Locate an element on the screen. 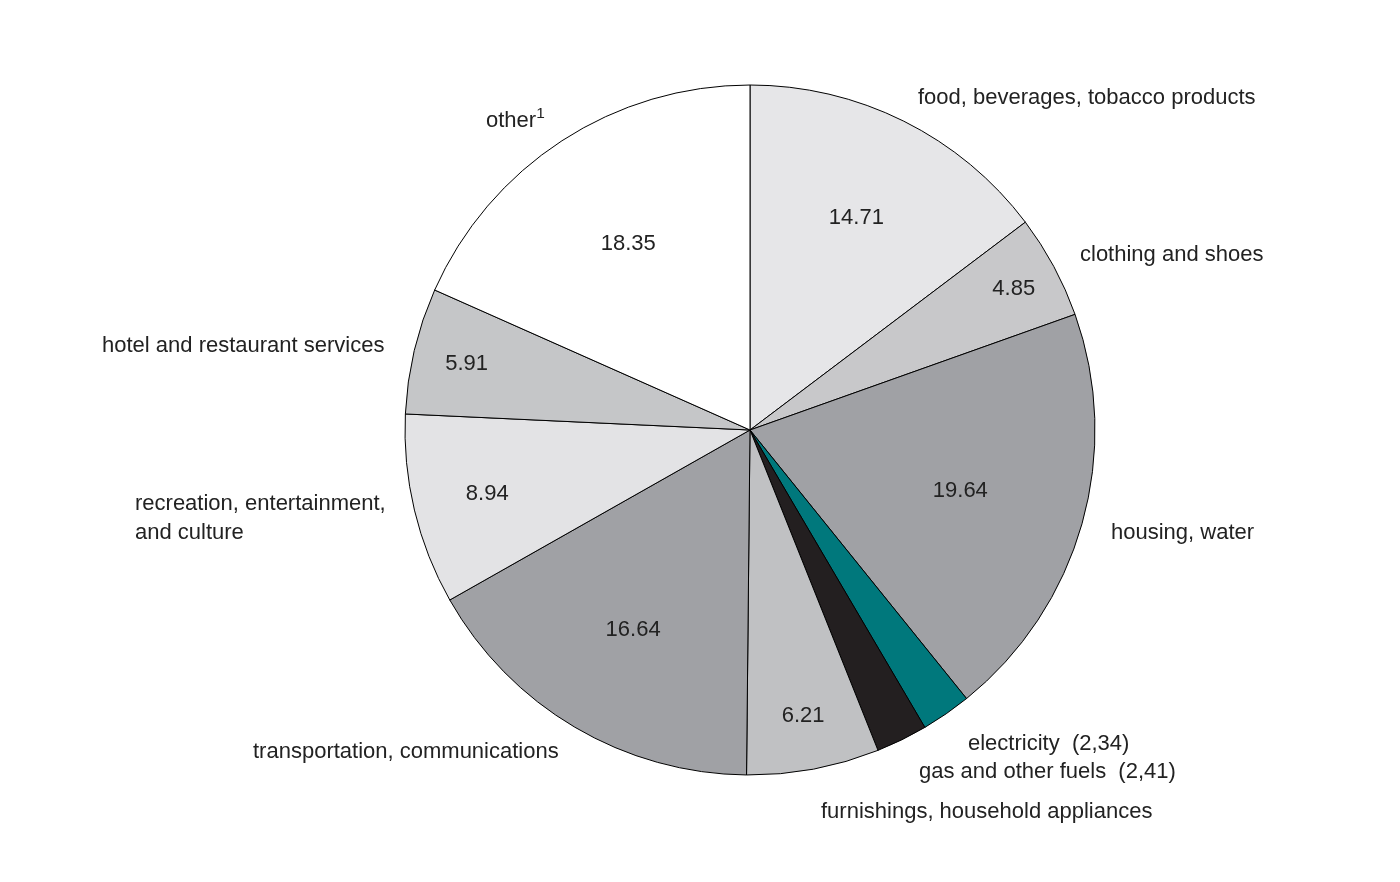 This screenshot has height=882, width=1400. slice-label: transportation, communications is located at coordinates (406, 750).